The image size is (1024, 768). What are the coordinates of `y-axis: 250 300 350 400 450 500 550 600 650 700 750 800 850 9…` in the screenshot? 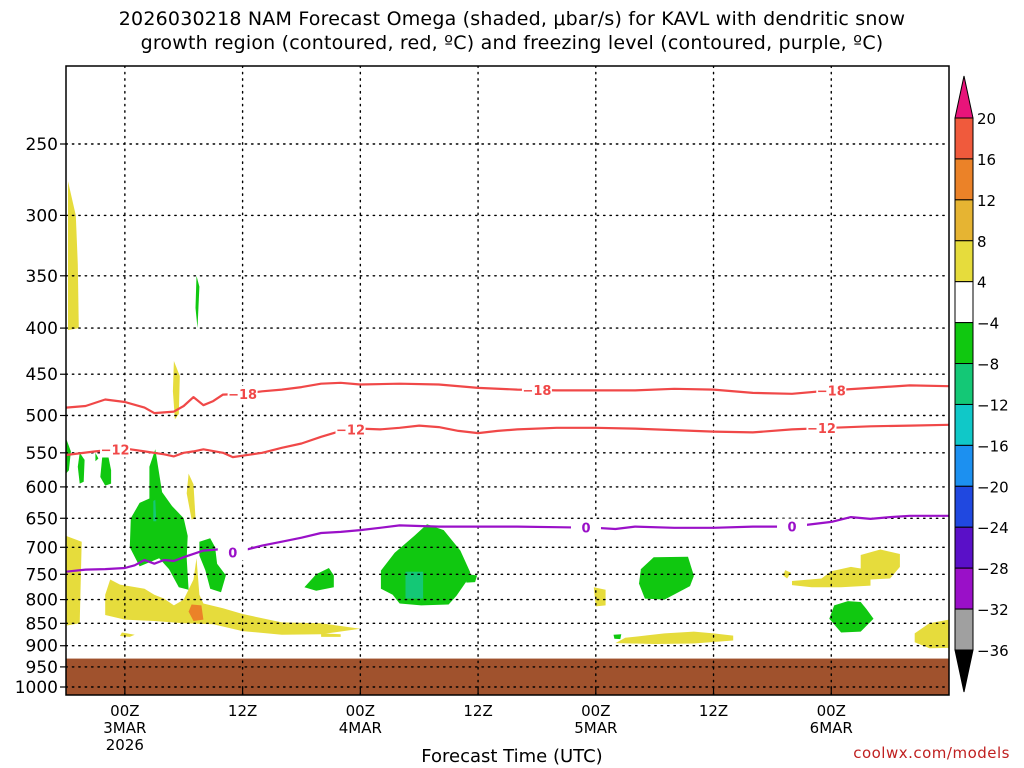 It's located at (40, 416).